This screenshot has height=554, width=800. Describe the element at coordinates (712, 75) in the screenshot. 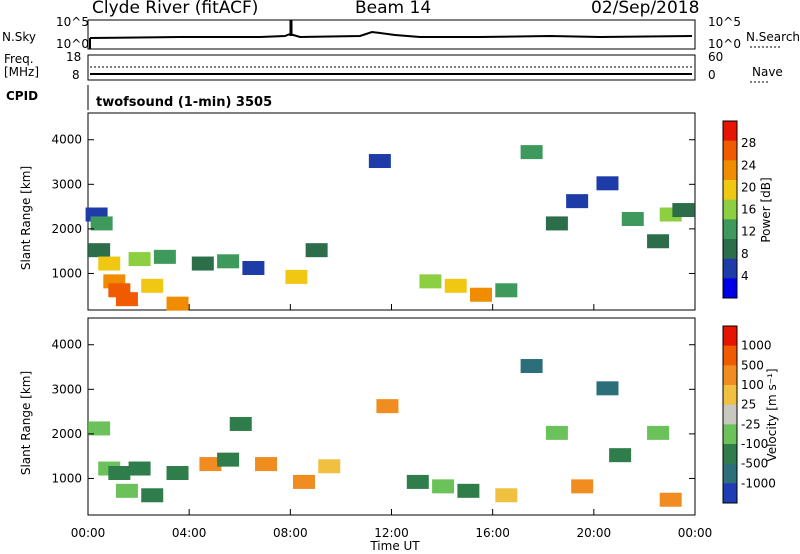

I see `nave-tick-bottom: 0` at that location.